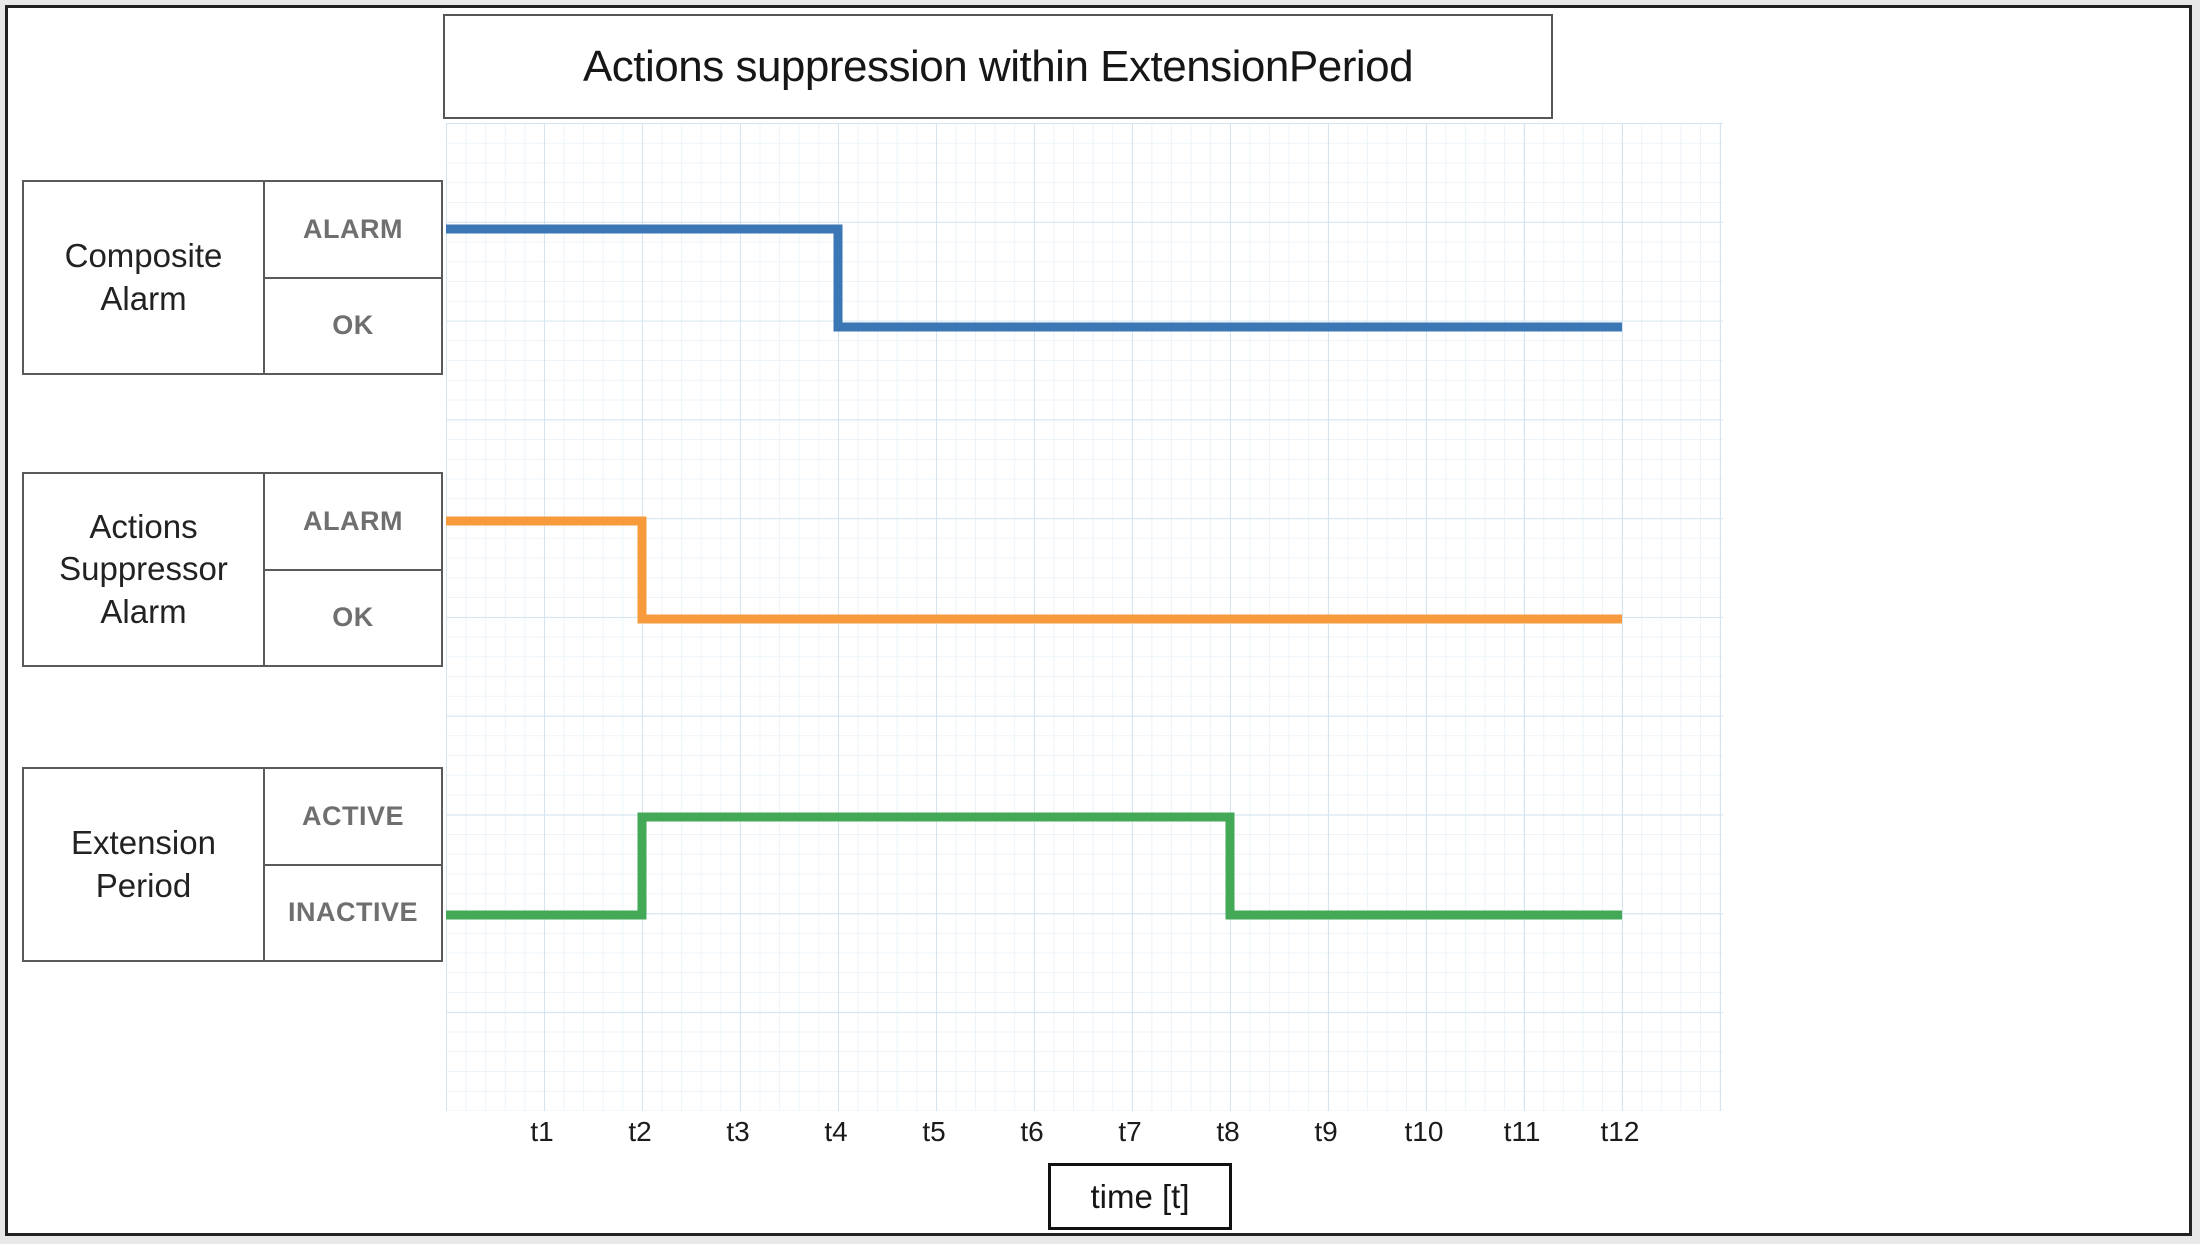 The height and width of the screenshot is (1244, 2200). I want to click on x-axis-label: time [t], so click(1140, 1196).